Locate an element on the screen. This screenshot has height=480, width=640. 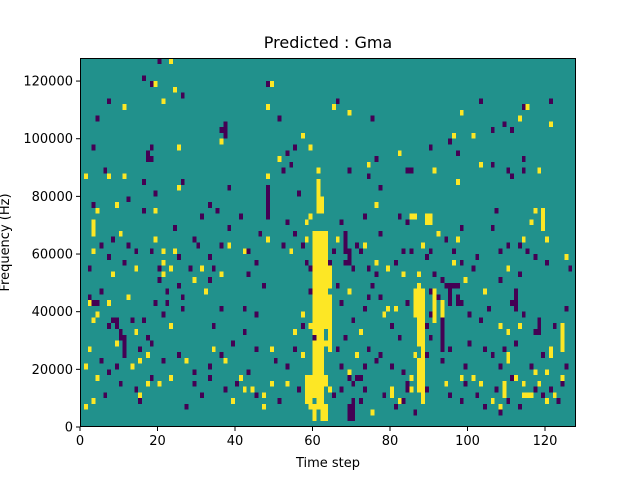
y-tick-label: 60000 is located at coordinates (52, 255).